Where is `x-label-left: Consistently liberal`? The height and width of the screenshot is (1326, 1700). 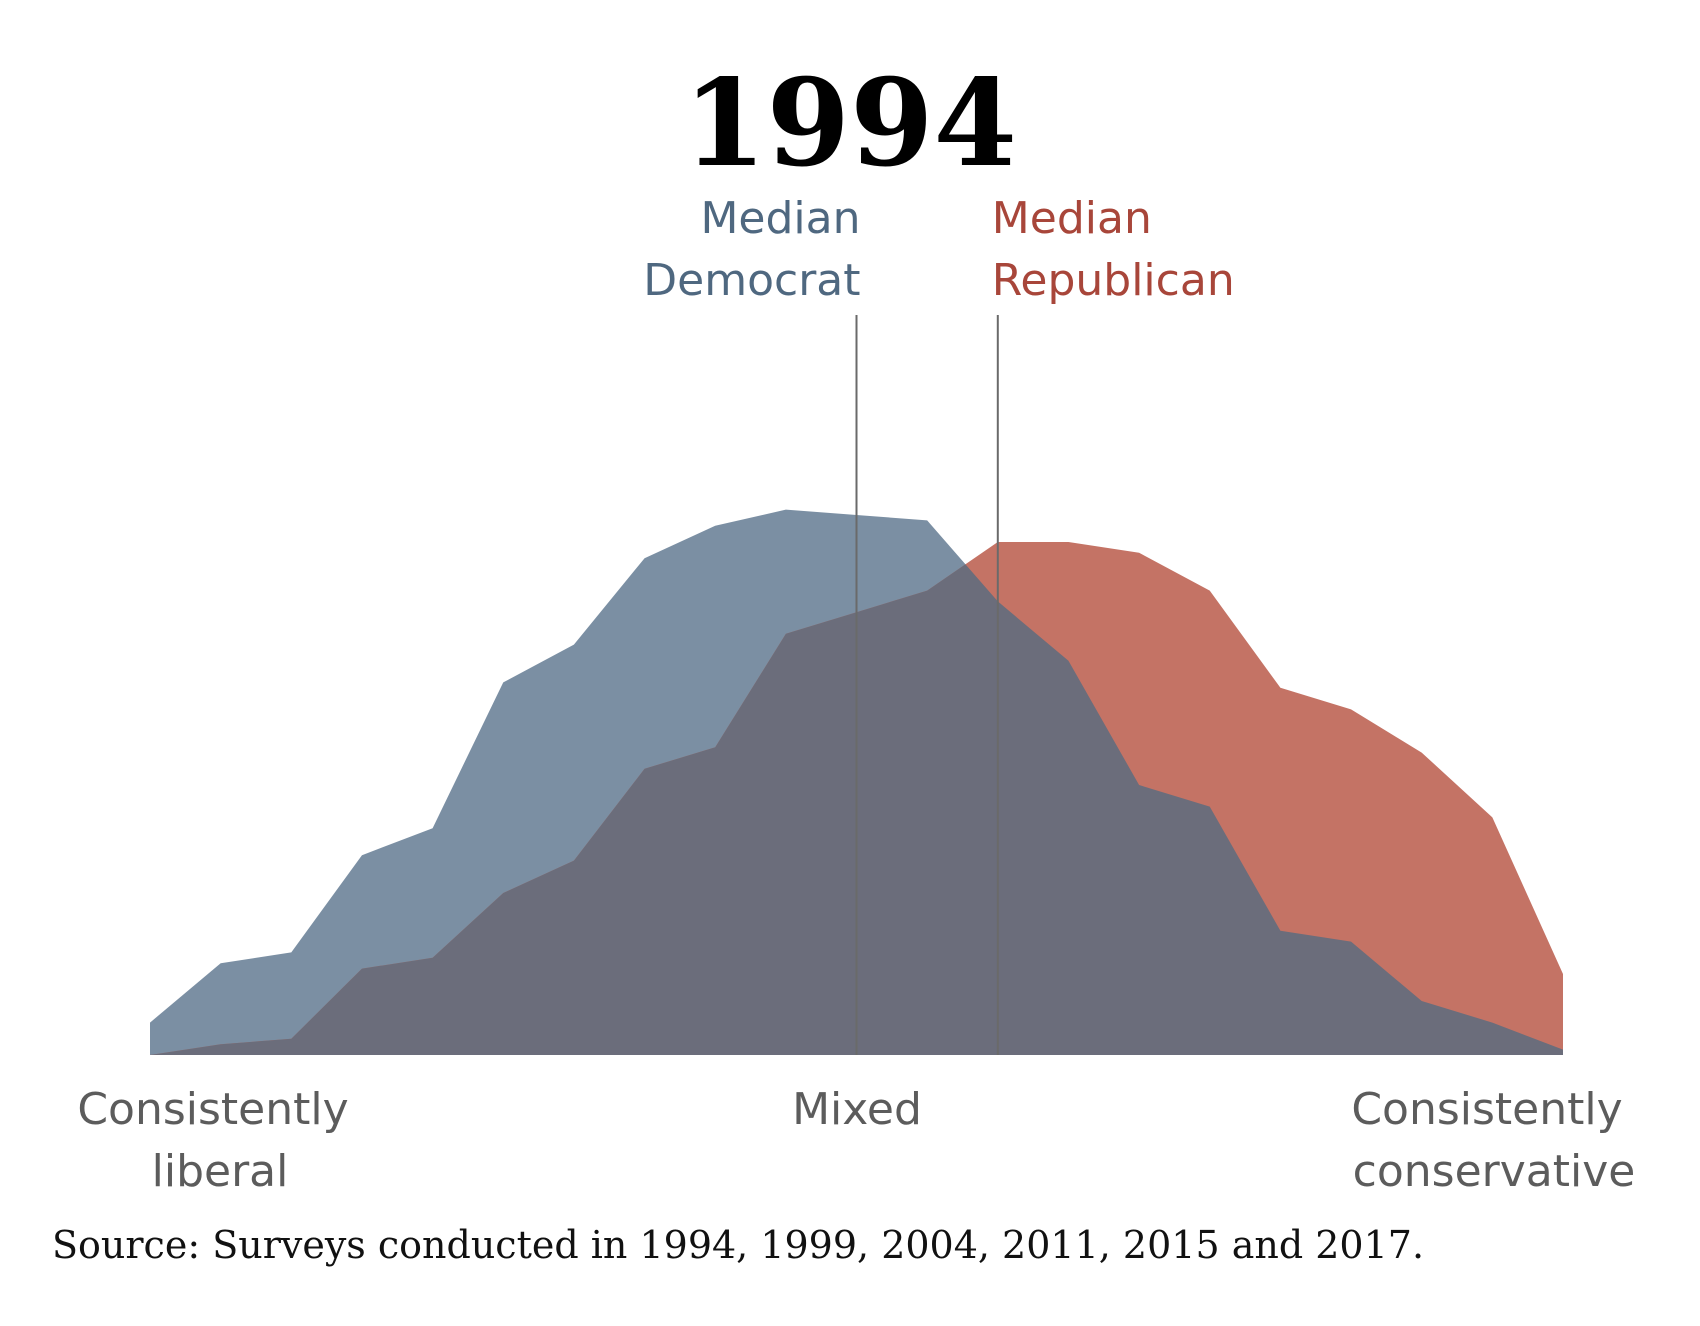
x-label-left: Consistently liberal is located at coordinates (219, 1140).